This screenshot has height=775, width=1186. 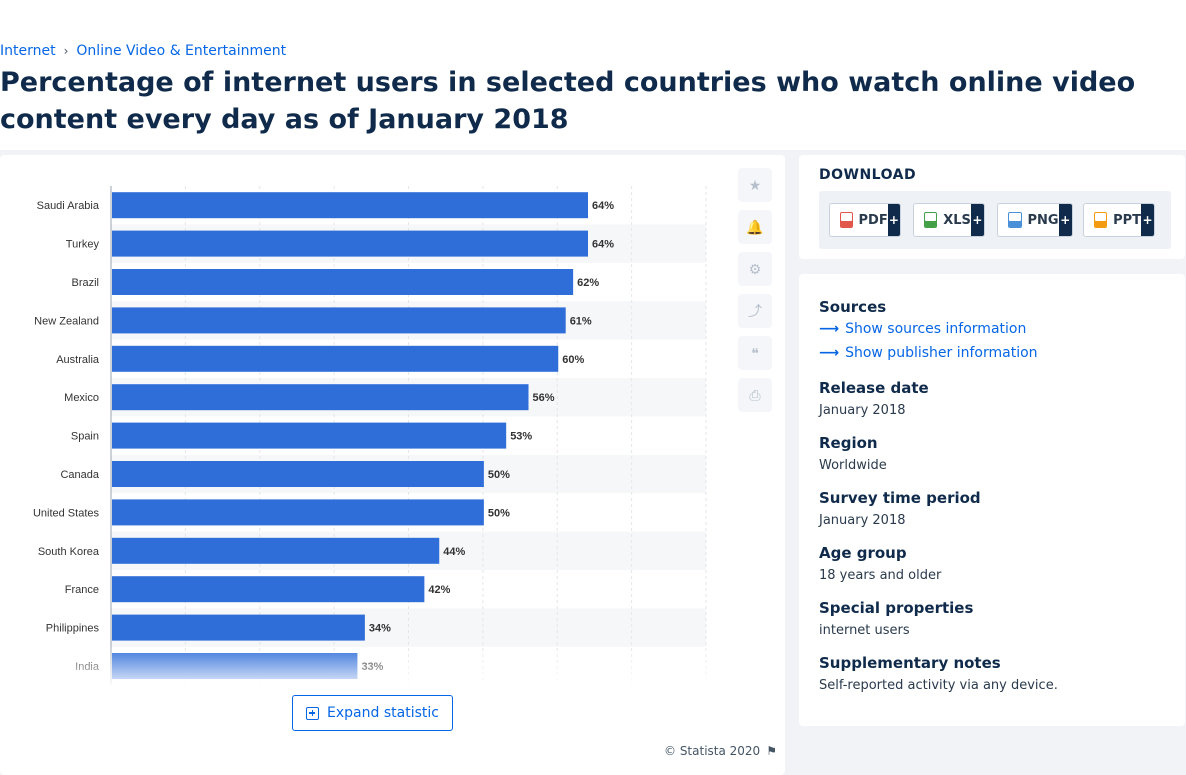 What do you see at coordinates (350, 243) in the screenshot?
I see `bar-turkey` at bounding box center [350, 243].